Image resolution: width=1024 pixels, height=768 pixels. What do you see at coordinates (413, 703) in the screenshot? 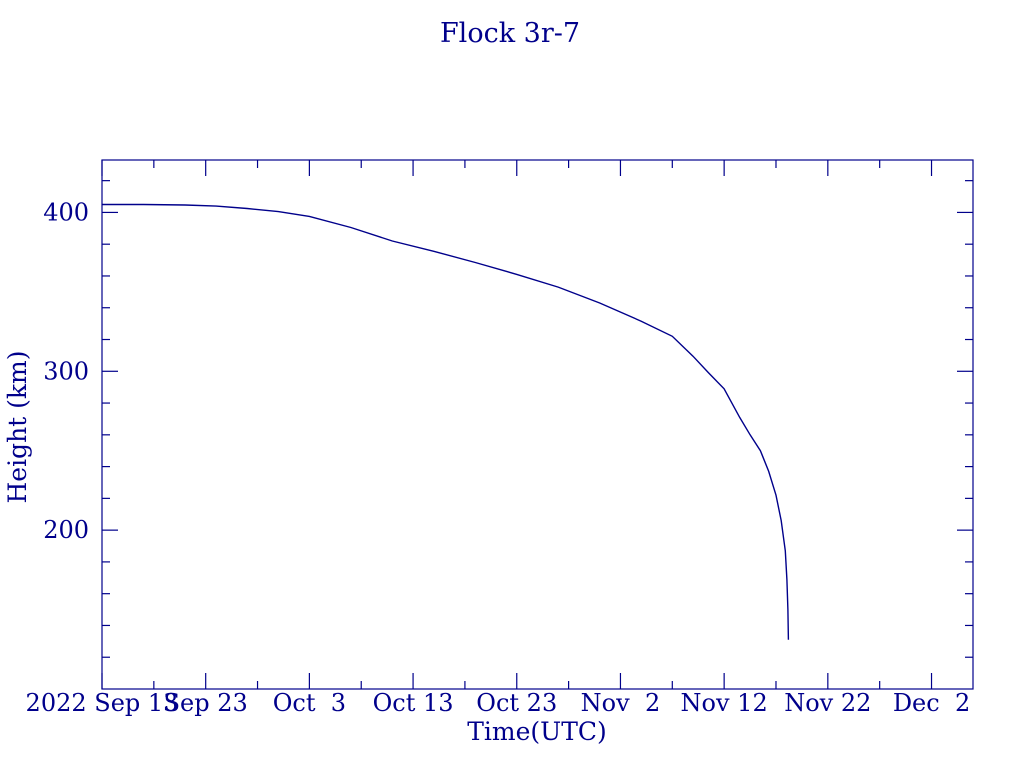
I see `x-tick-label: Oct 13` at bounding box center [413, 703].